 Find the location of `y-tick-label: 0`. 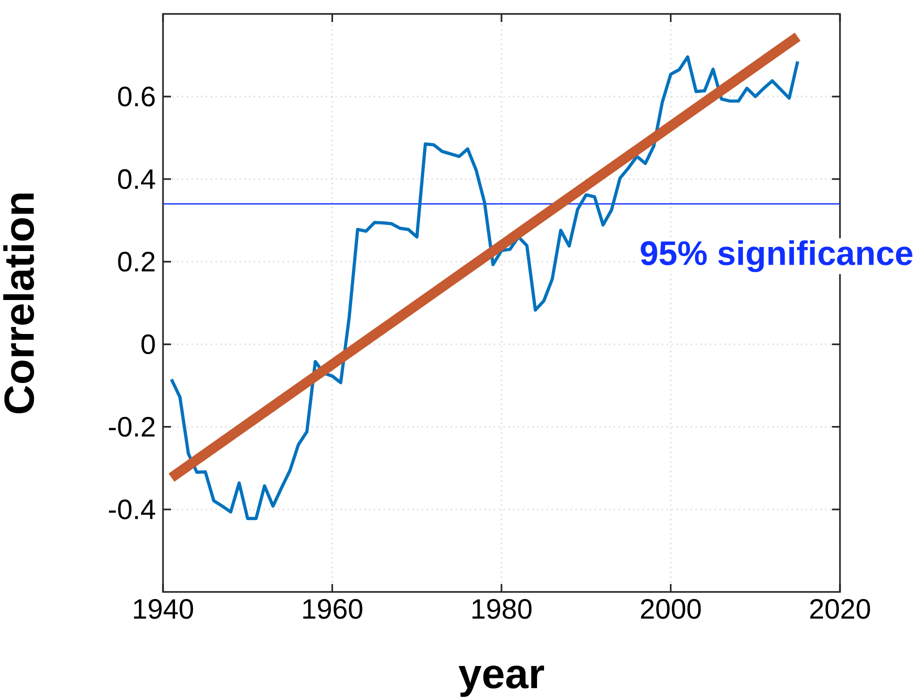

y-tick-label: 0 is located at coordinates (148, 344).